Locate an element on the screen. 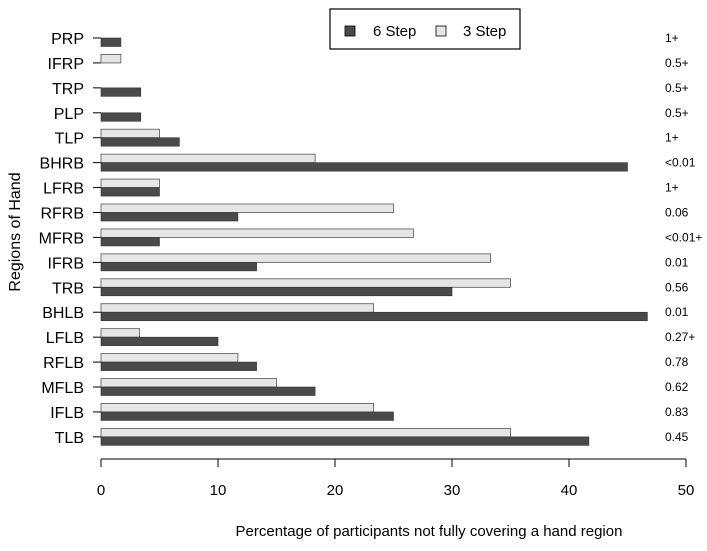  bar-6-step-rflb is located at coordinates (178, 366).